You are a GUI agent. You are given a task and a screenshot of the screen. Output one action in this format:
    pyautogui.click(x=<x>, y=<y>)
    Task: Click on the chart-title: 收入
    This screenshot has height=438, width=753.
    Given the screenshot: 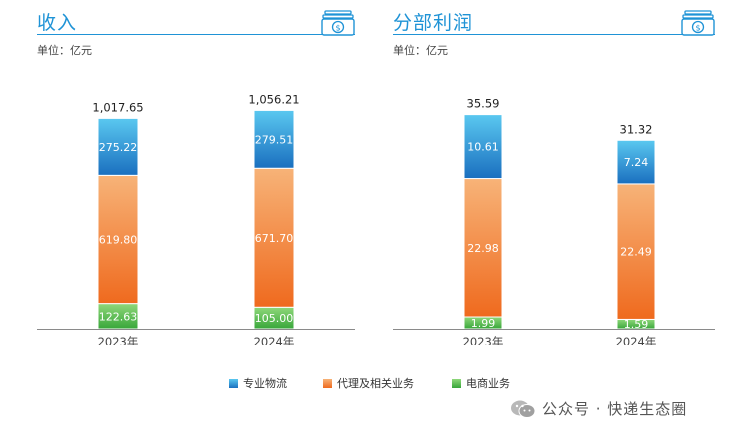 What is the action you would take?
    pyautogui.click(x=57, y=23)
    